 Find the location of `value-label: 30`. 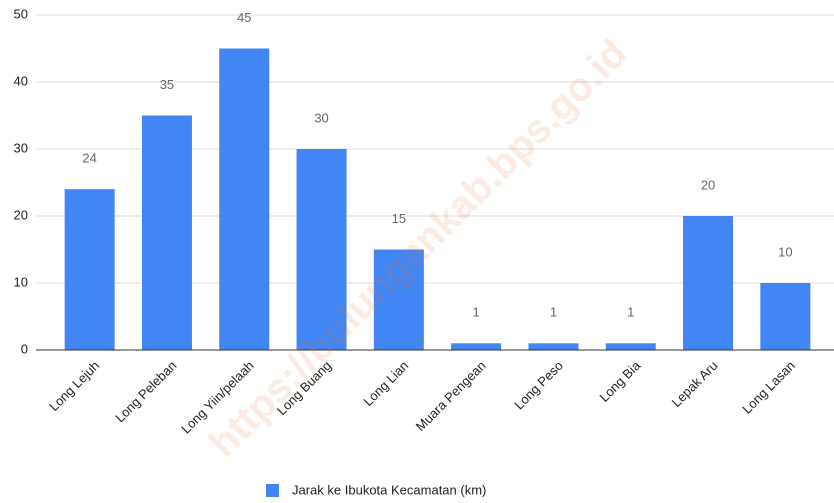

value-label: 30 is located at coordinates (321, 117).